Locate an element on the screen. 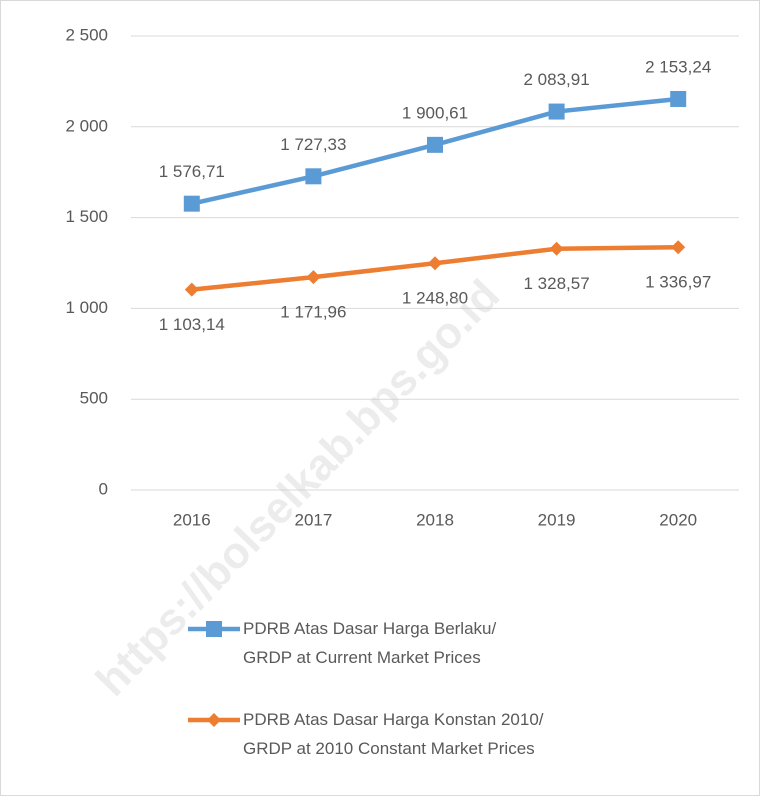  y-tick-label: 1 500 is located at coordinates (86, 216).